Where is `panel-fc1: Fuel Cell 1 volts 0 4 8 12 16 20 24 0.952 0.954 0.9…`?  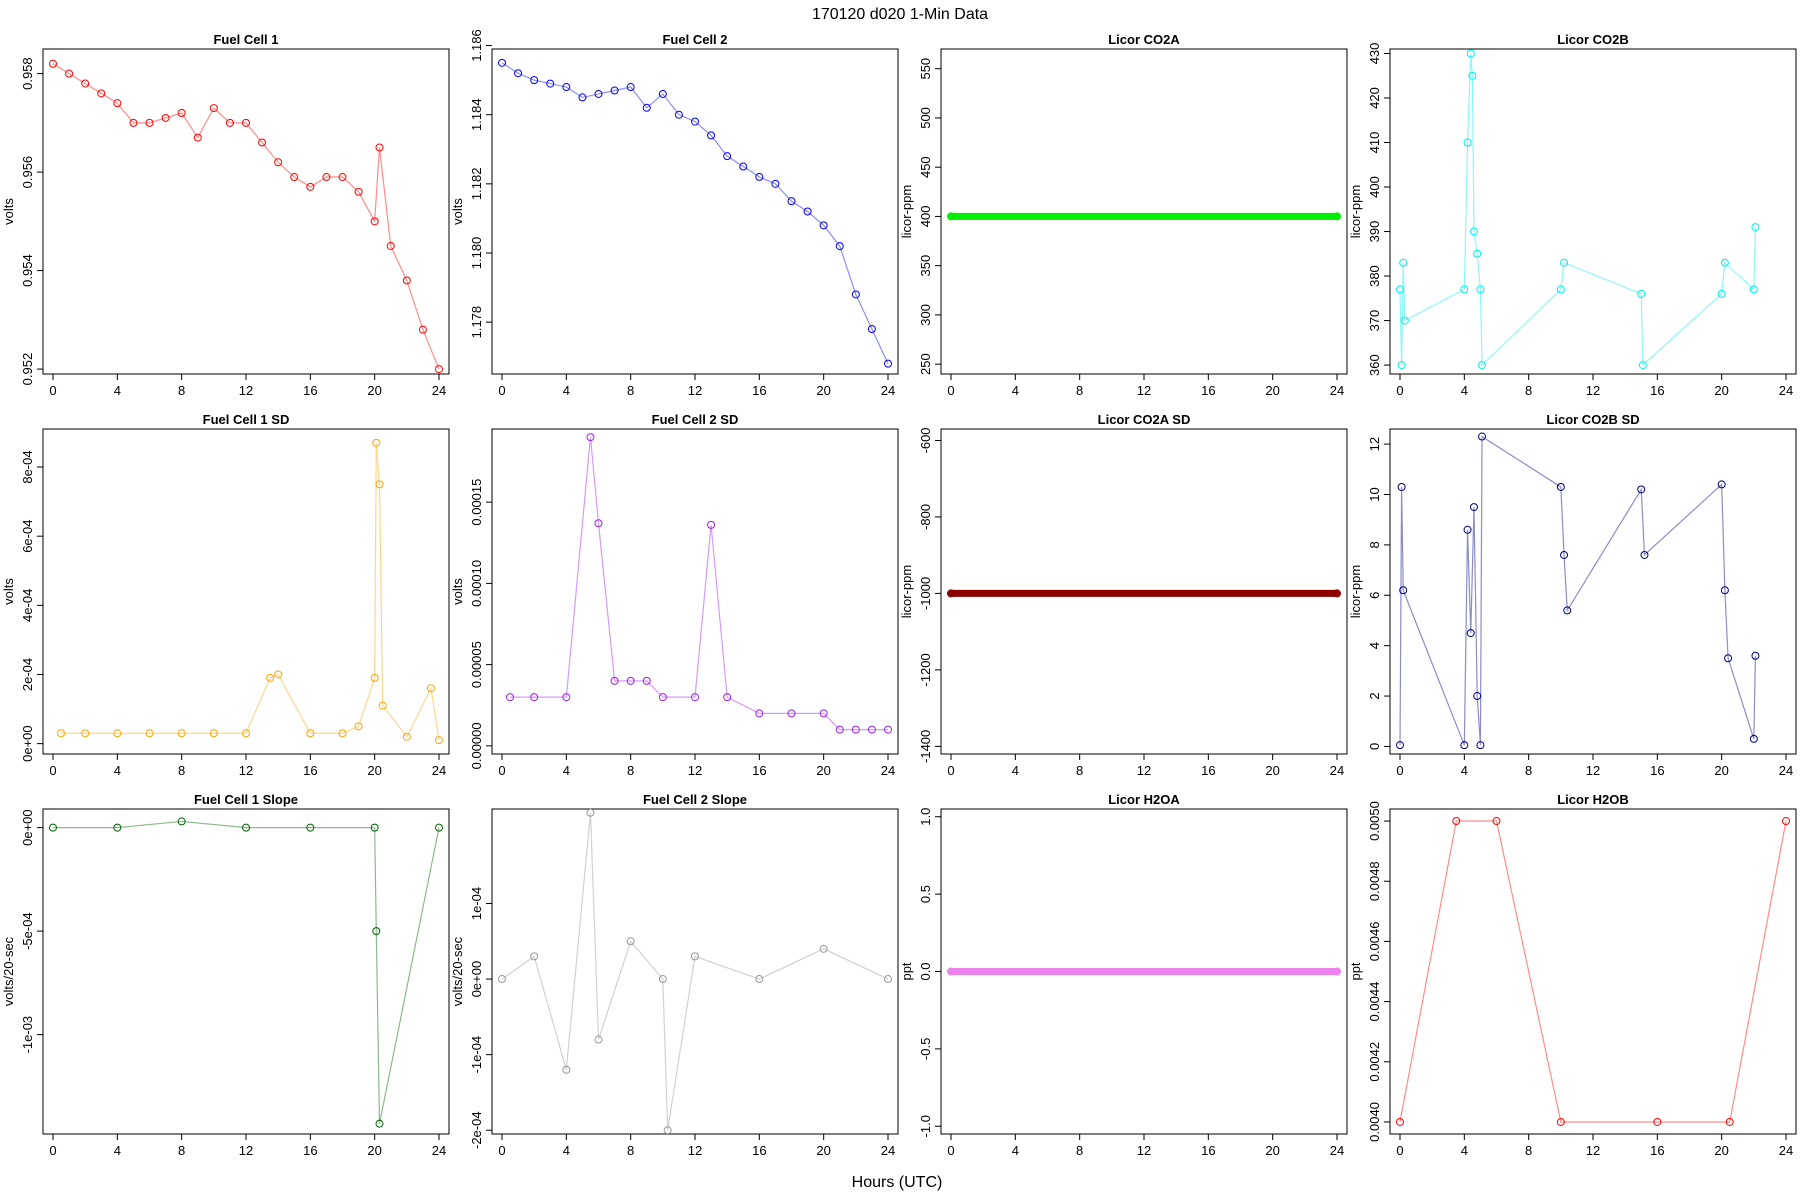 panel-fc1: Fuel Cell 1 volts 0 4 8 12 16 20 24 0.952 0.954 0.9… is located at coordinates (225, 215).